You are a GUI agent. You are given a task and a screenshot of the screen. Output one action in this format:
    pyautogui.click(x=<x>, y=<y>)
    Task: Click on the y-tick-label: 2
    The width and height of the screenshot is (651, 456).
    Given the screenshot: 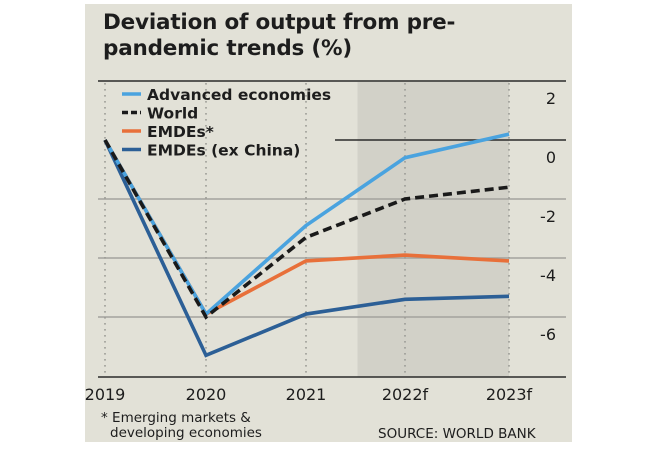 What is the action you would take?
    pyautogui.click(x=551, y=98)
    